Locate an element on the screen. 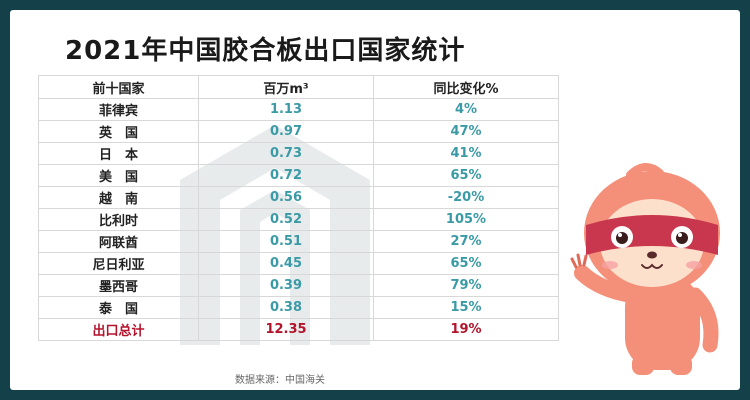  change-cell: 105% is located at coordinates (466, 219).